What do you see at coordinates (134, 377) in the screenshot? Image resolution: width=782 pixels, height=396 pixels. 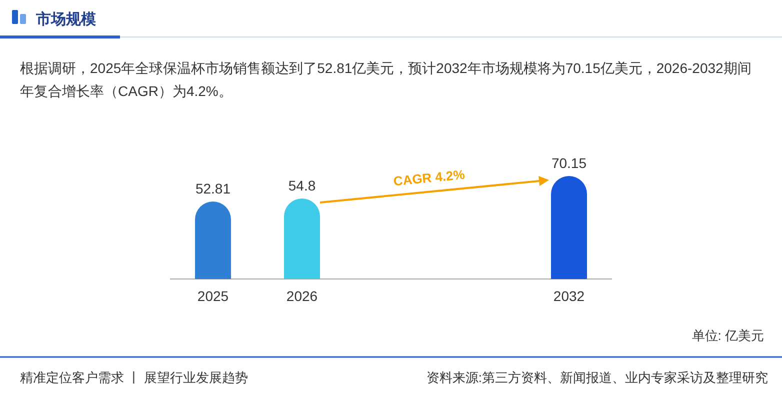 I see `text: 精准定位客户需求 丨 展望行业发展趋势` at bounding box center [134, 377].